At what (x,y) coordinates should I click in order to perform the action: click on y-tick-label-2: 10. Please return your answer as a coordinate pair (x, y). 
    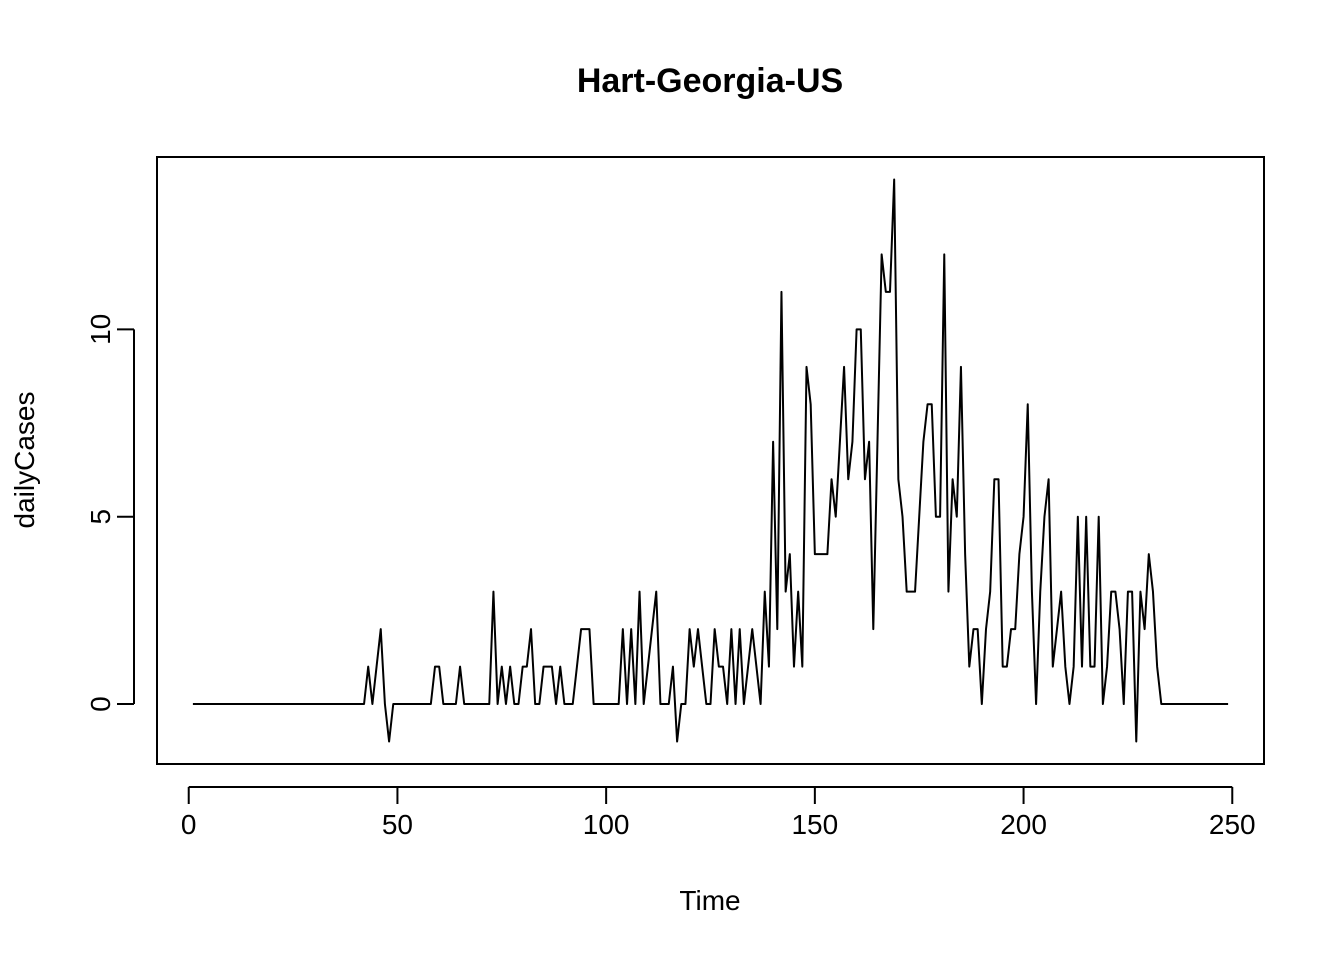
    Looking at the image, I should click on (100, 329).